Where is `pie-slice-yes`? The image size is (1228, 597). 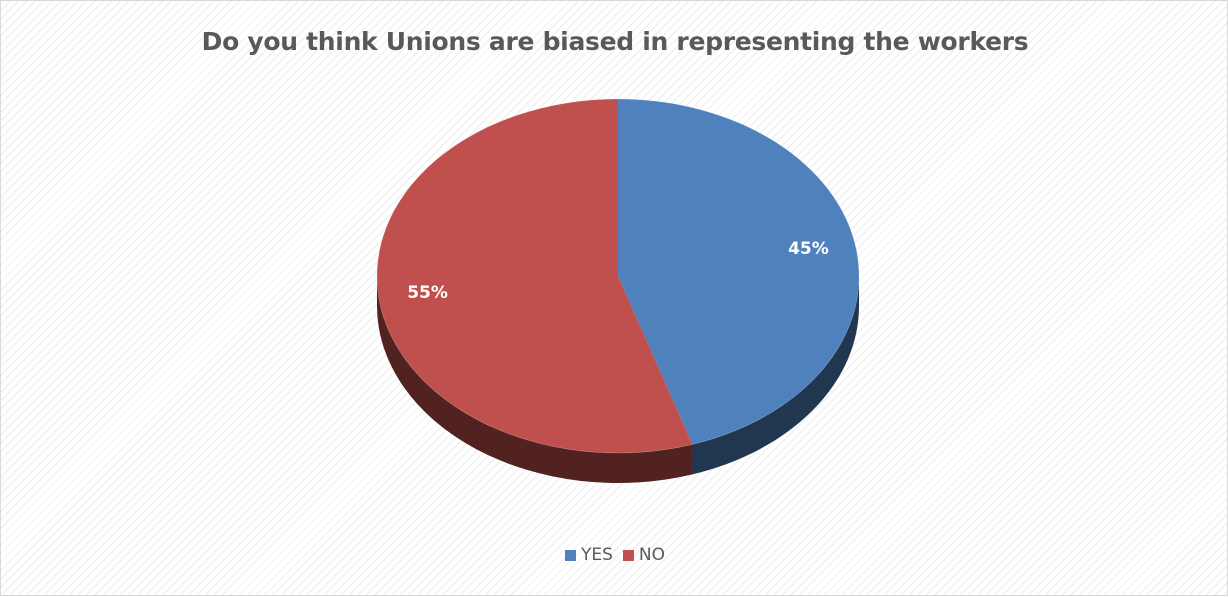
pie-slice-yes is located at coordinates (738, 272).